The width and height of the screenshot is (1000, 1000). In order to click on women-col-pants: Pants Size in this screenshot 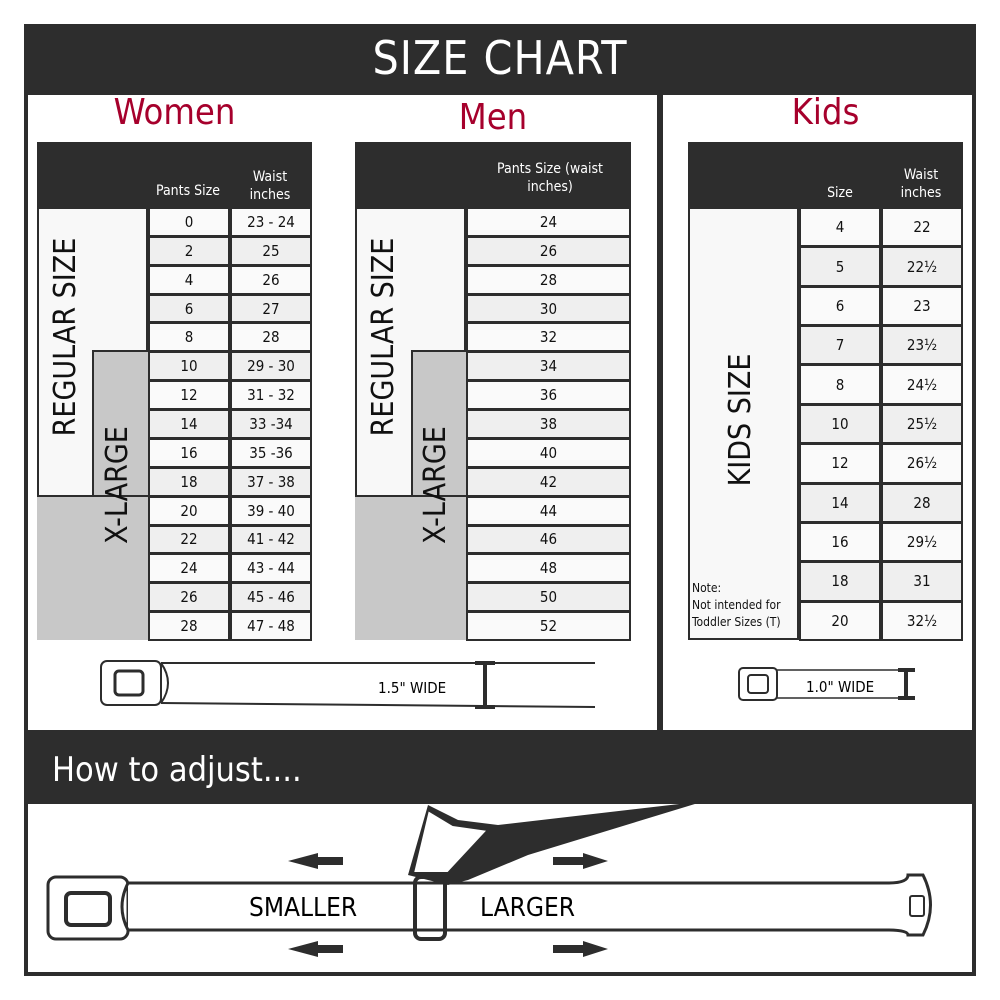, I will do `click(188, 191)`.